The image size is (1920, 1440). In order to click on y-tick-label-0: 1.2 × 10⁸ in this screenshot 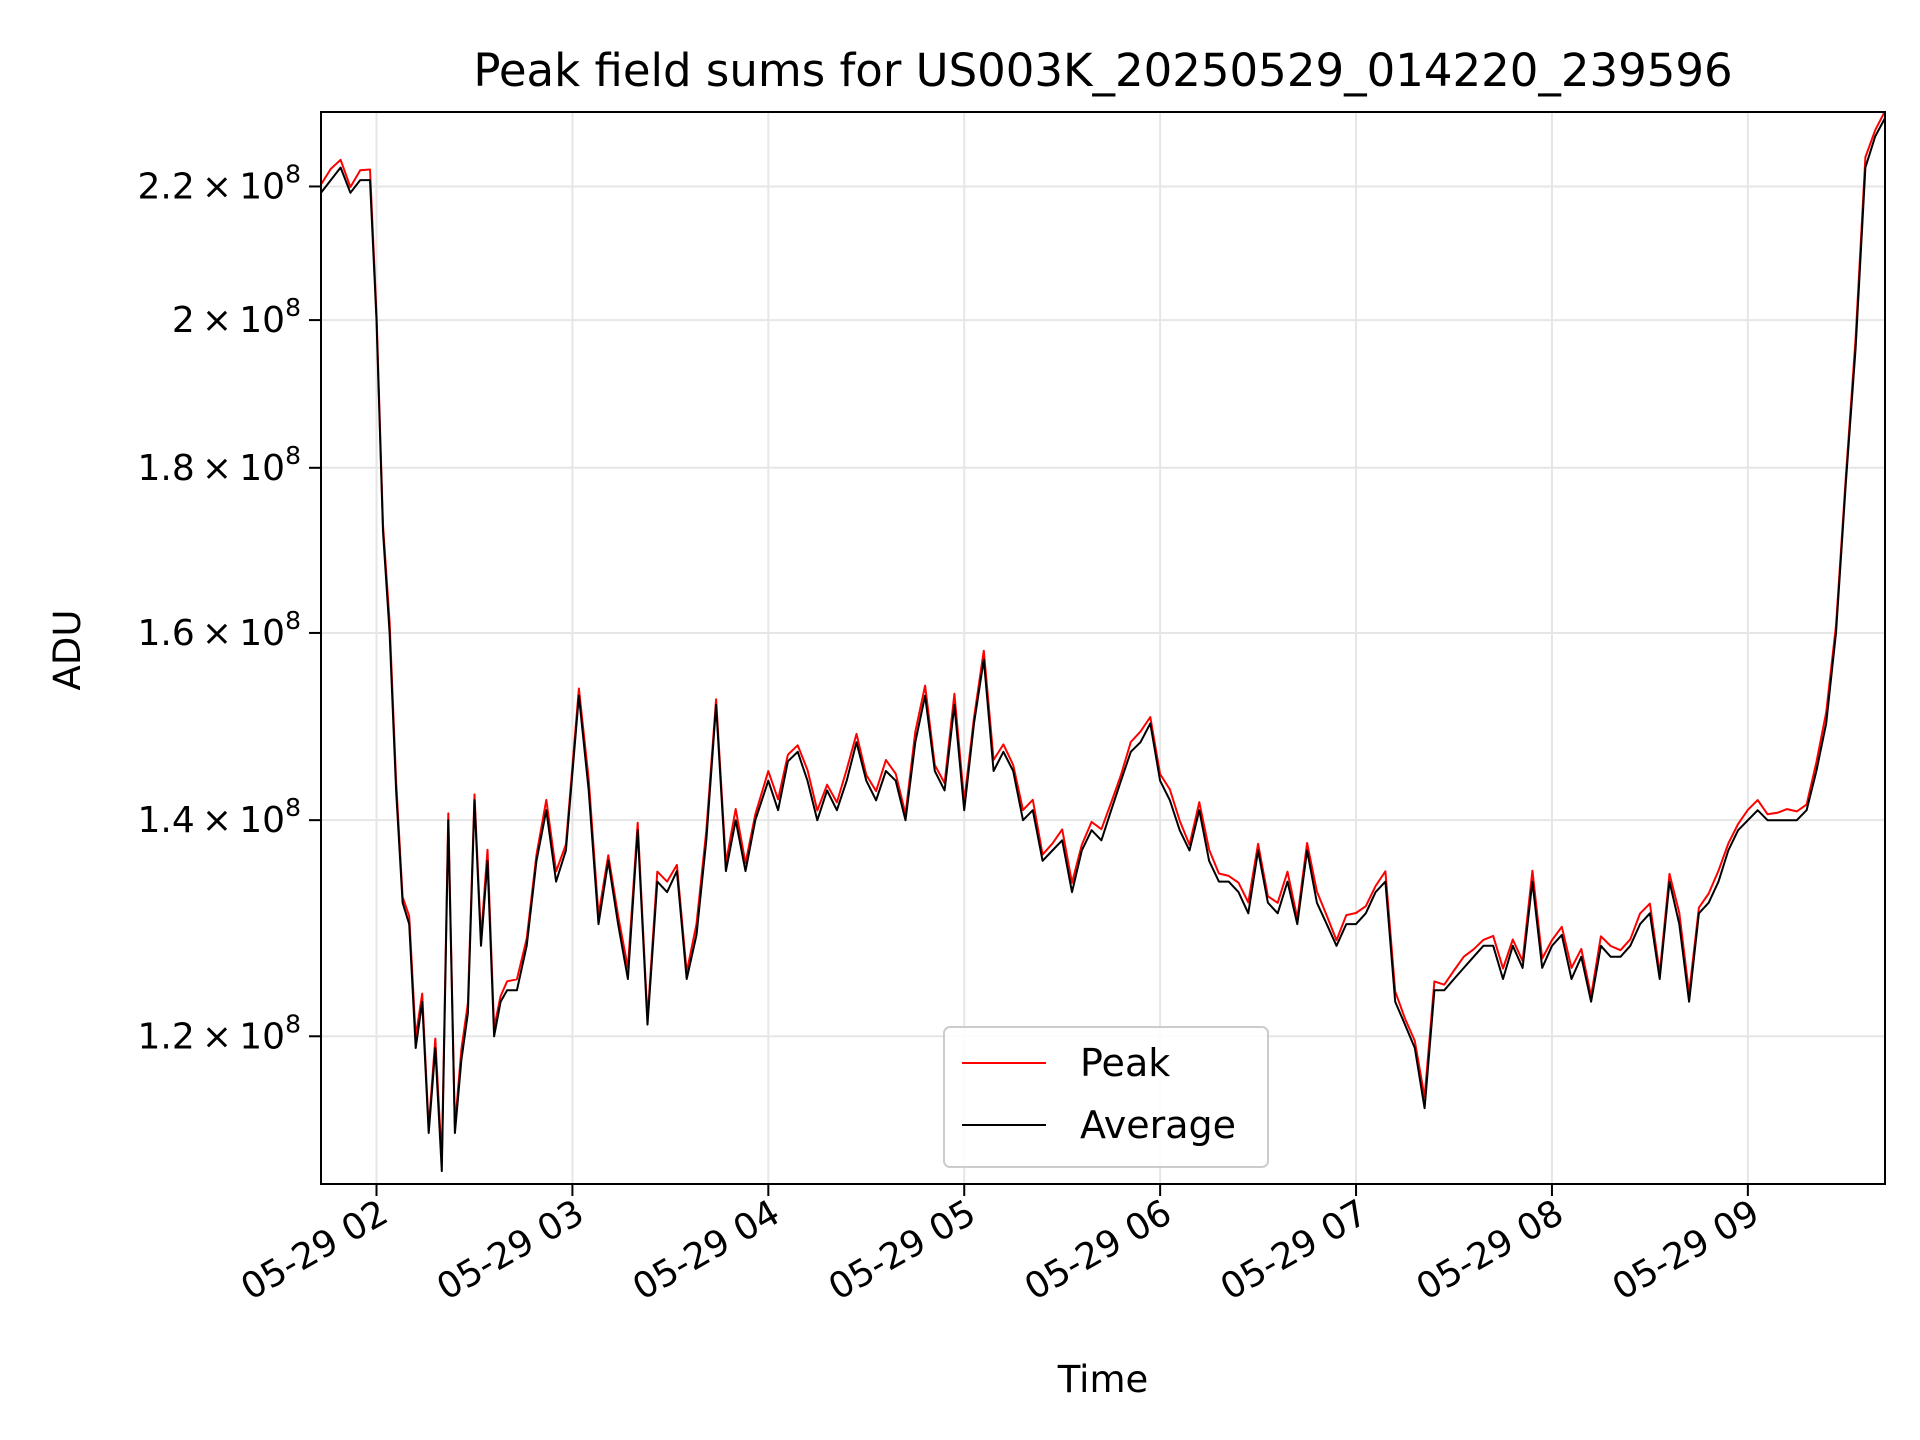, I will do `click(219, 1033)`.